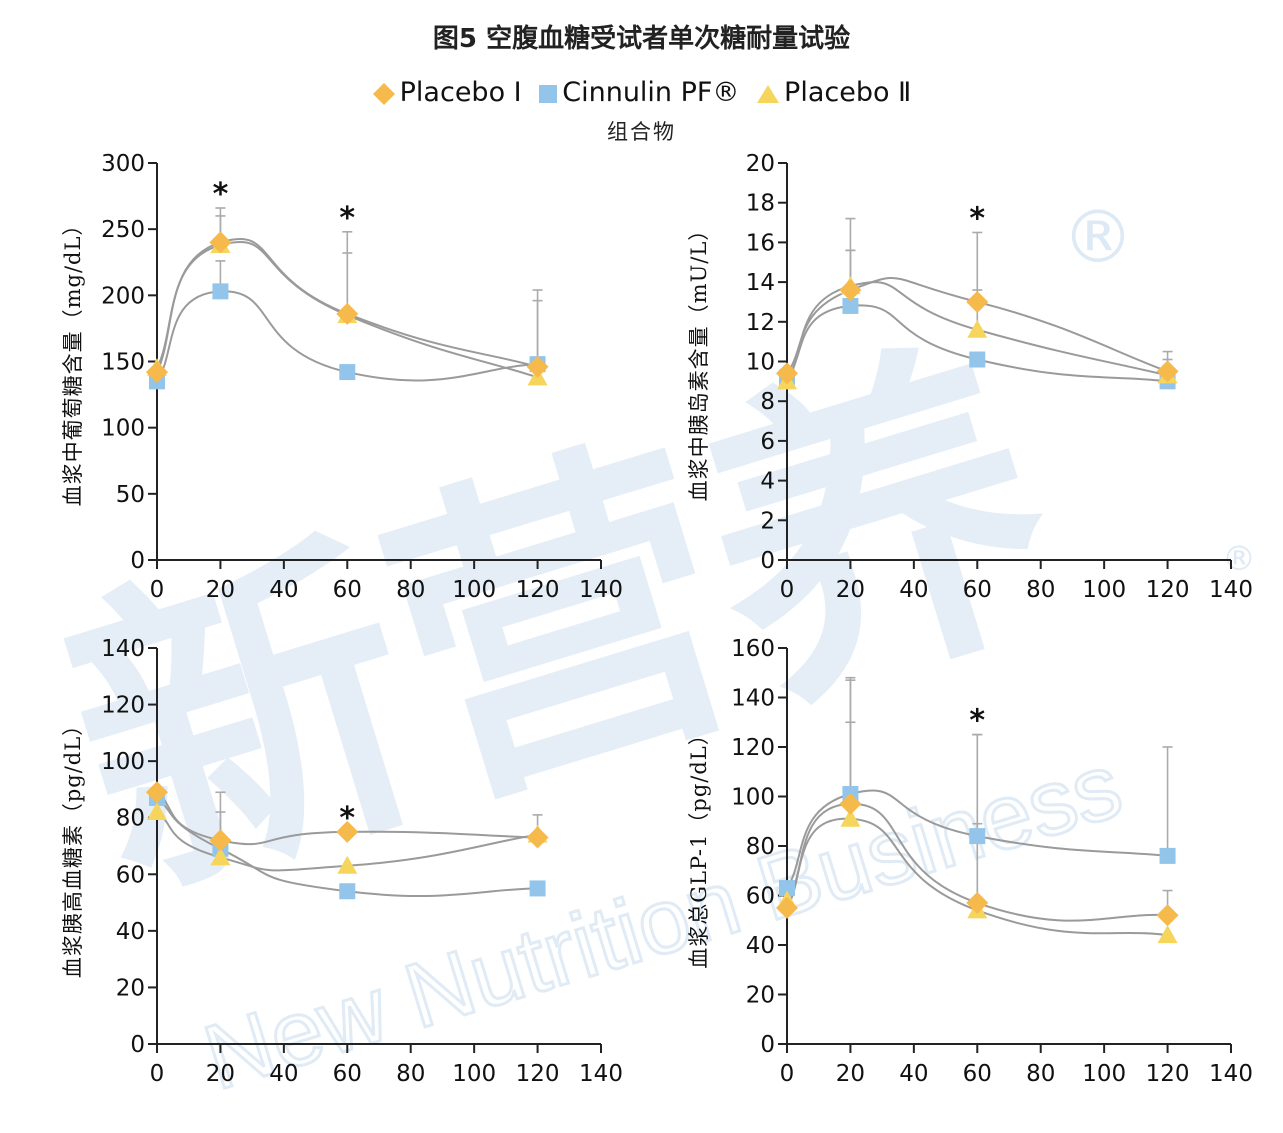  I want to click on y-tick-label: 300, so click(123, 164).